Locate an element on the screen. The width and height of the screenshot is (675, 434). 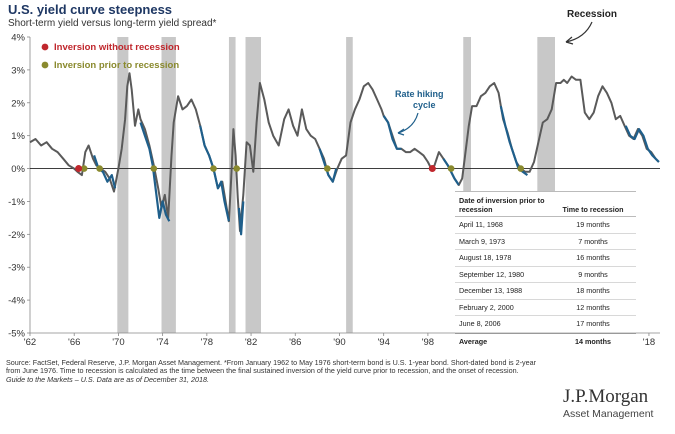
y-tick-label: -4% is located at coordinates (16, 301).